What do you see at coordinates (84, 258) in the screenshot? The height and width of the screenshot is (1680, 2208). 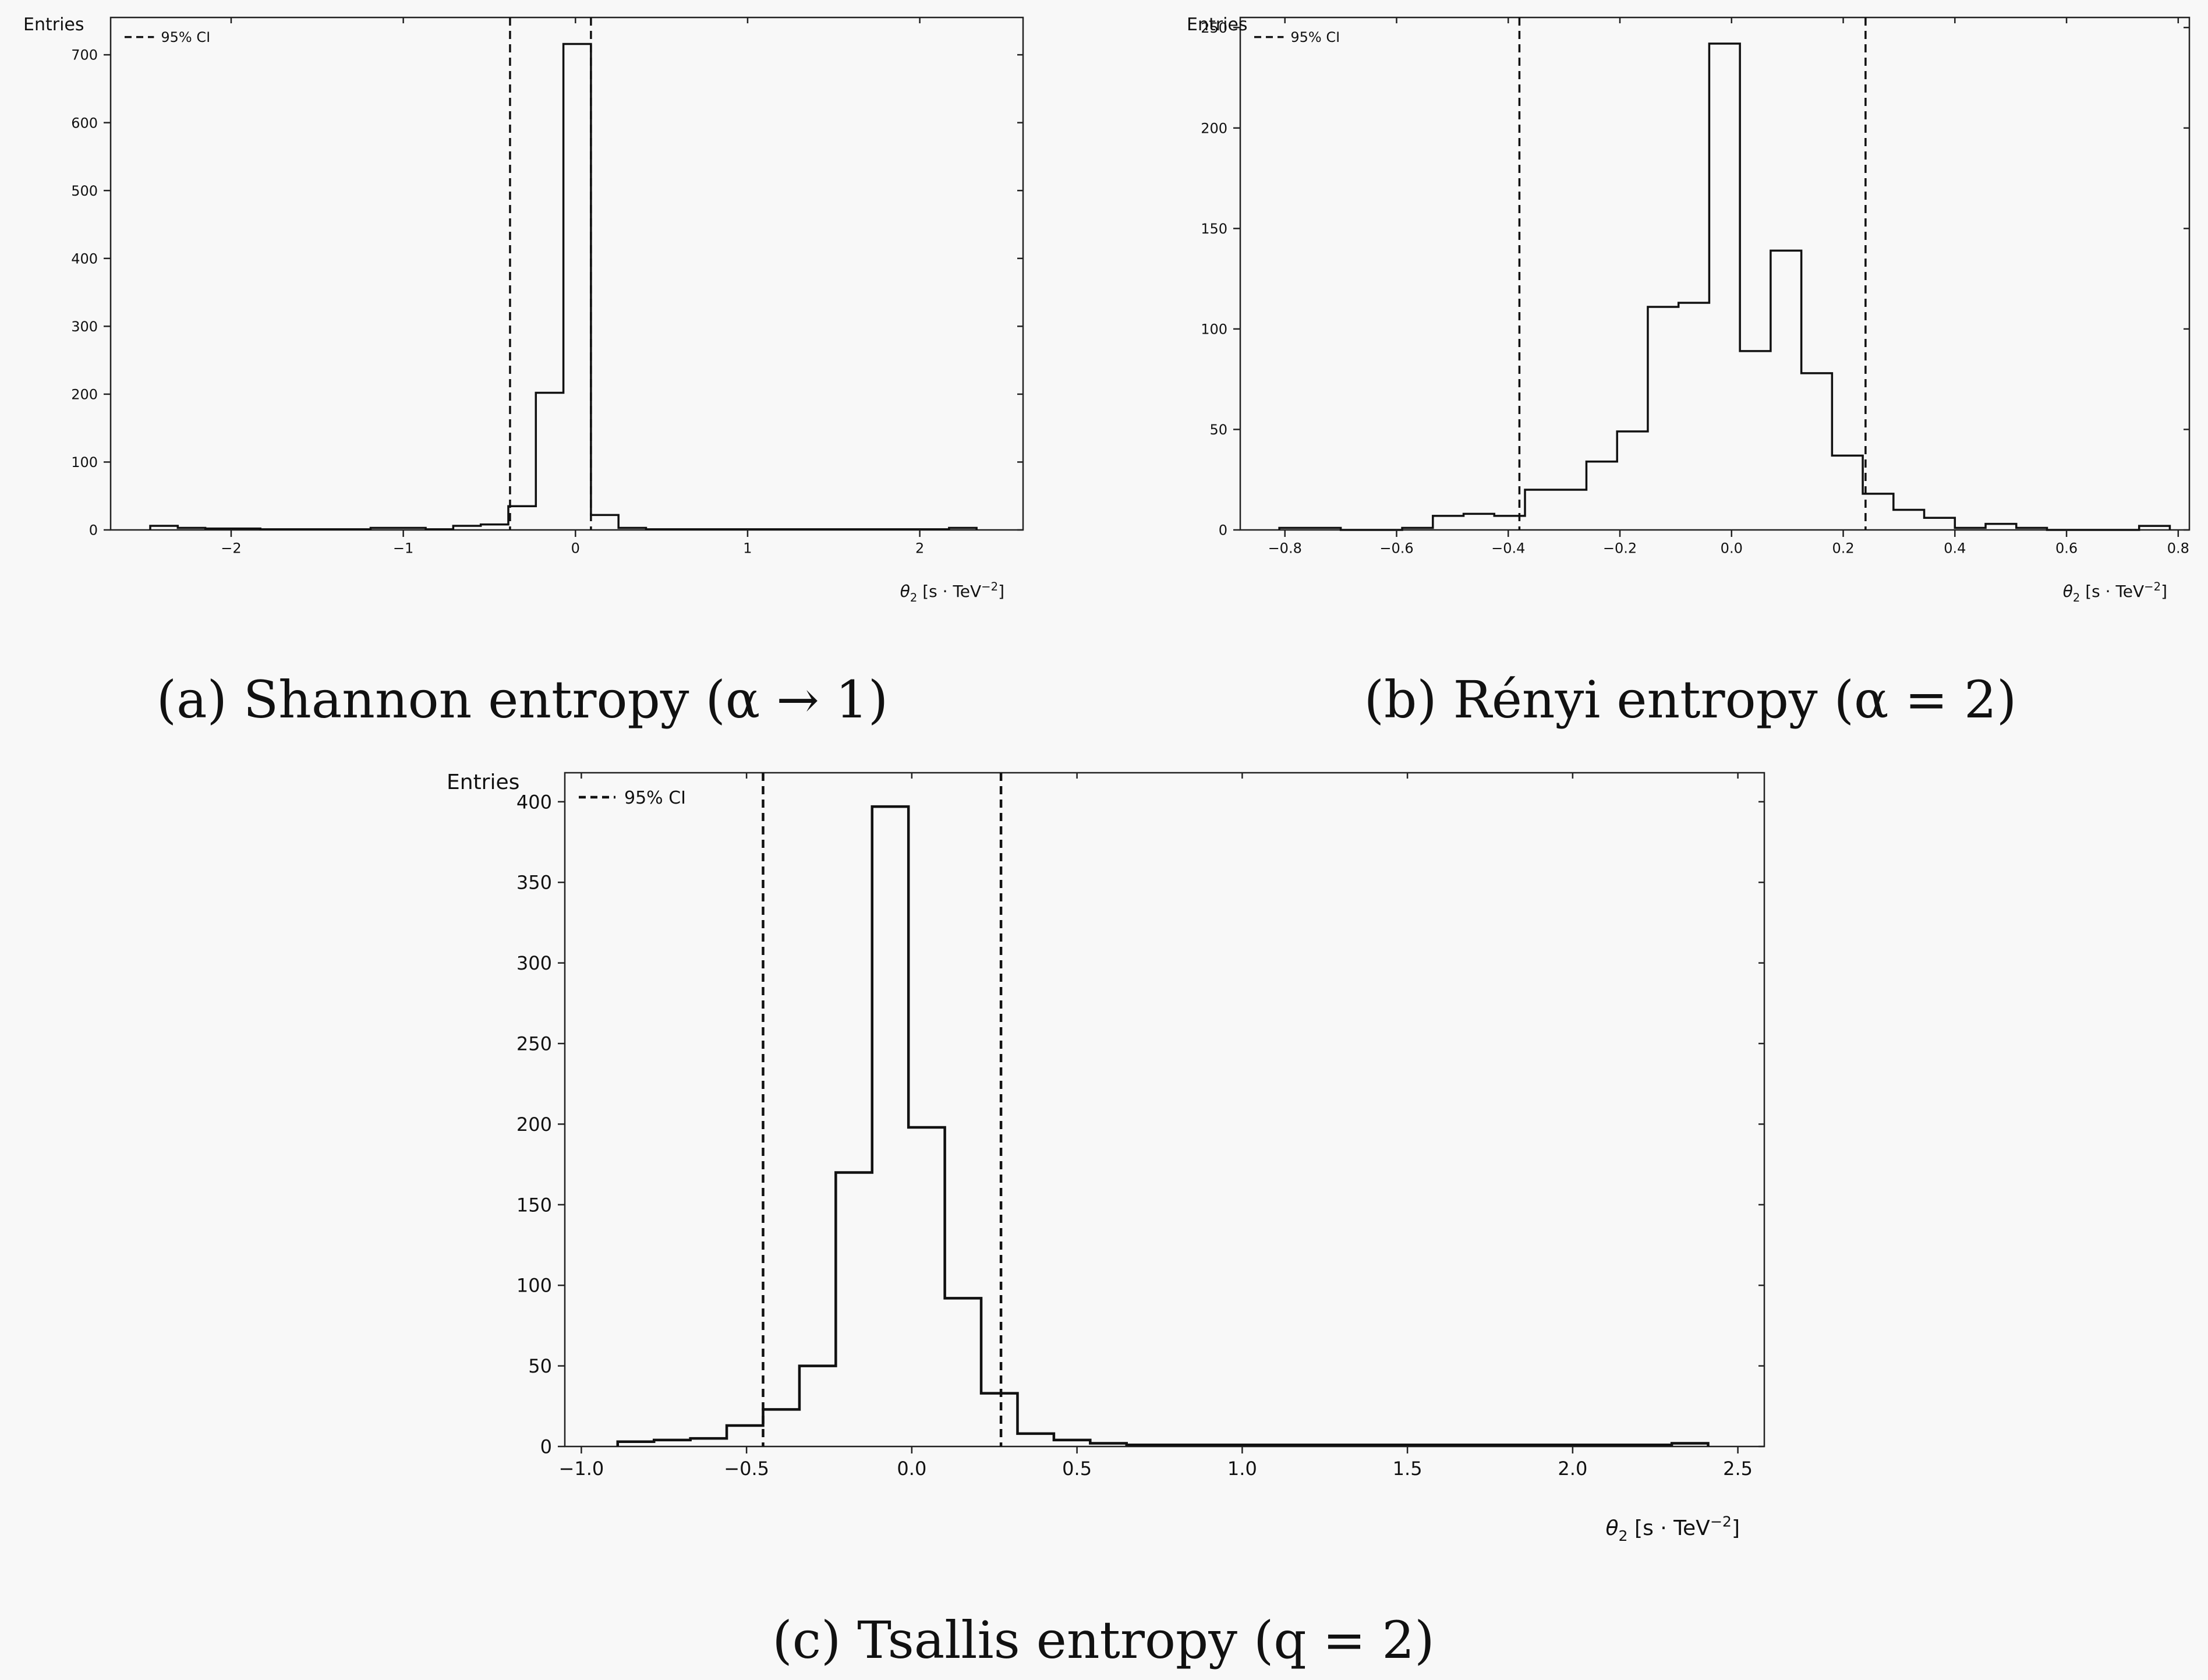 I see `y-tick-label-a: 400` at bounding box center [84, 258].